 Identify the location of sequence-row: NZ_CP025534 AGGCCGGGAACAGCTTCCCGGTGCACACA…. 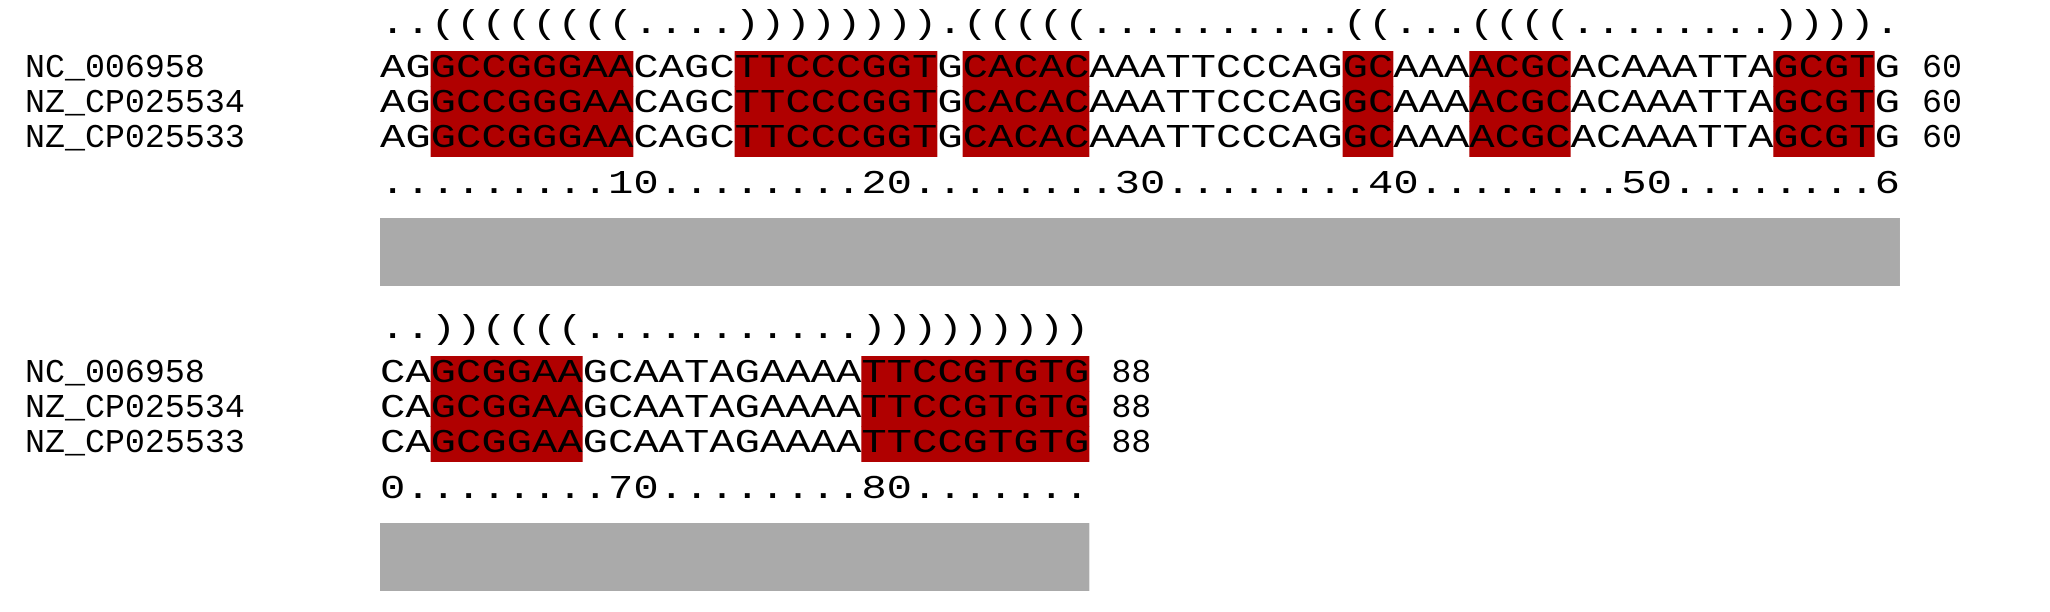
(993, 103).